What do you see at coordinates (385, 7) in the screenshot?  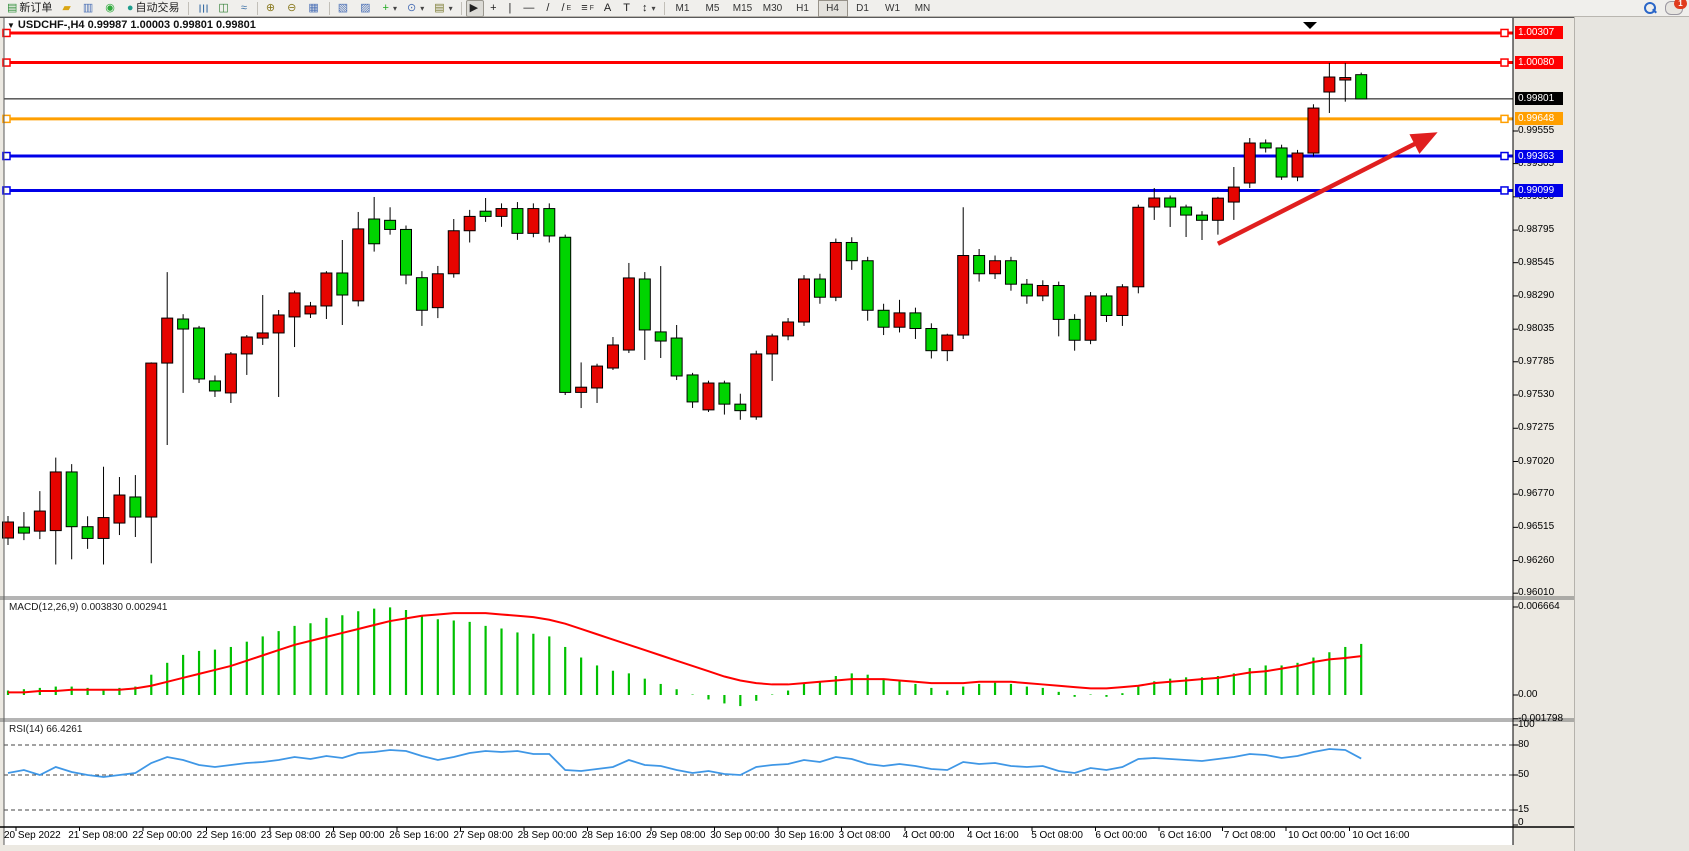 I see `add-indicator-icon: +` at bounding box center [385, 7].